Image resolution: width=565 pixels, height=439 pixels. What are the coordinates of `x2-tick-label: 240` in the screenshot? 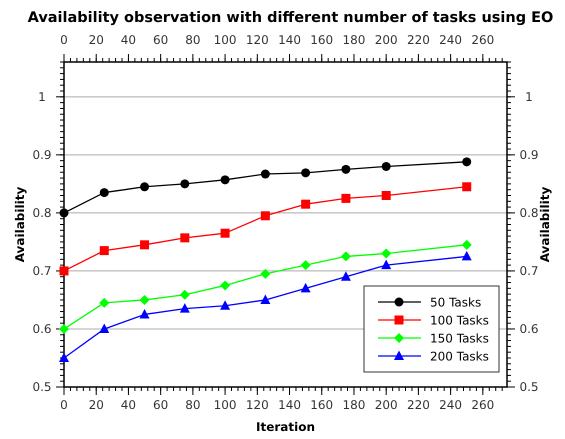 It's located at (450, 40).